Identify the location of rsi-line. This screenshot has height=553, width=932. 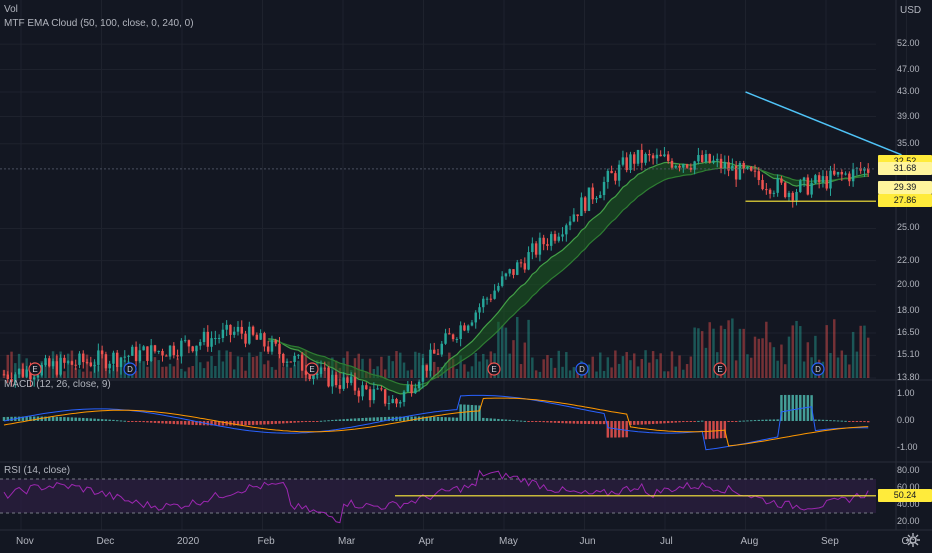
(436, 496).